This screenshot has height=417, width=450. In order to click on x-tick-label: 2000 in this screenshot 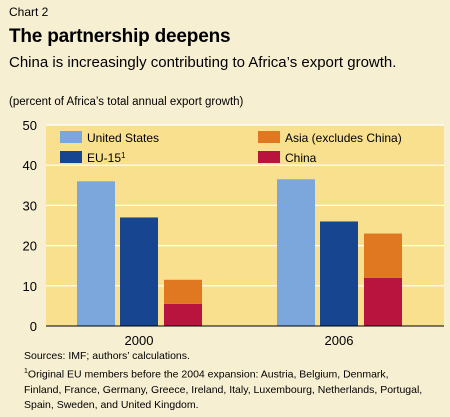, I will do `click(139, 340)`.